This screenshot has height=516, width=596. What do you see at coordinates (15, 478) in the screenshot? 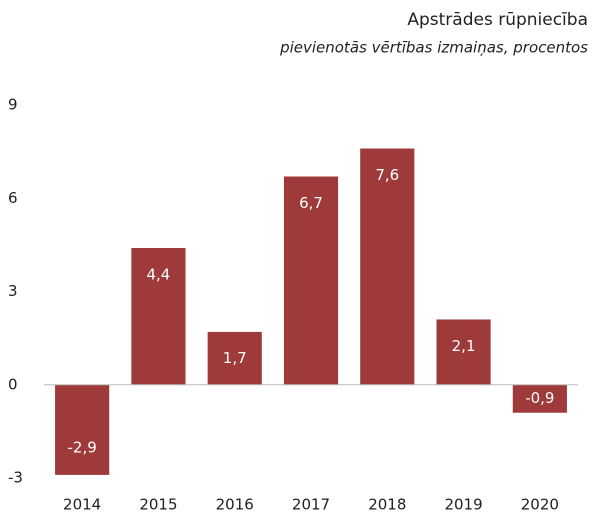
I see `y-tick-label: -3` at bounding box center [15, 478].